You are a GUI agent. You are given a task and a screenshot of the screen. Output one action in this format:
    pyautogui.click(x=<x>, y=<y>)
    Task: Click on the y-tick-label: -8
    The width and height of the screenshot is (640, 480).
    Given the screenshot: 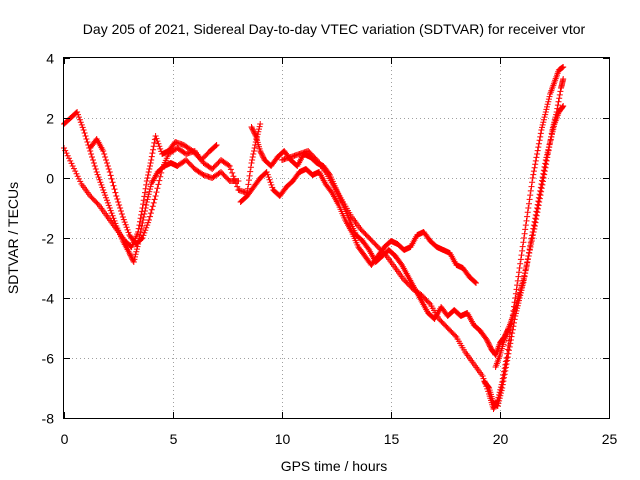 What is the action you would take?
    pyautogui.click(x=48, y=419)
    